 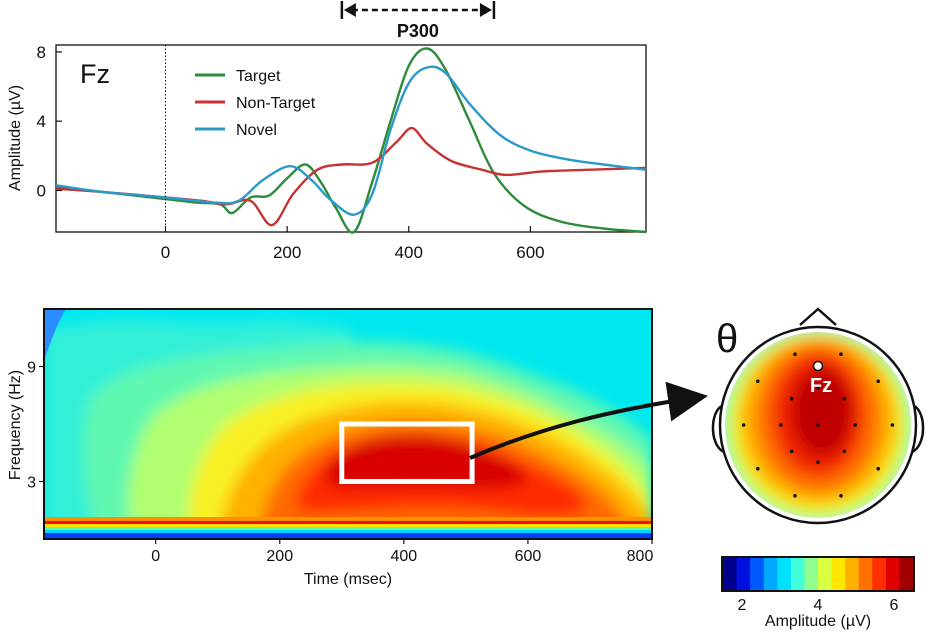 What do you see at coordinates (55, 334) in the screenshot?
I see `tf-corner-dark` at bounding box center [55, 334].